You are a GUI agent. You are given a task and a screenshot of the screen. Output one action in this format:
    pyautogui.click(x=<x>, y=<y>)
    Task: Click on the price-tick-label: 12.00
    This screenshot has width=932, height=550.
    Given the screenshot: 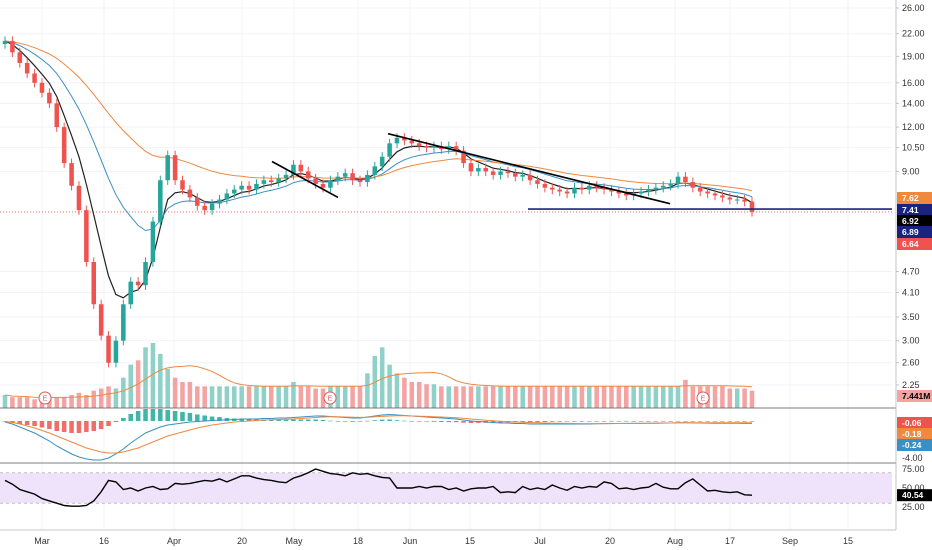 What is the action you would take?
    pyautogui.click(x=913, y=127)
    